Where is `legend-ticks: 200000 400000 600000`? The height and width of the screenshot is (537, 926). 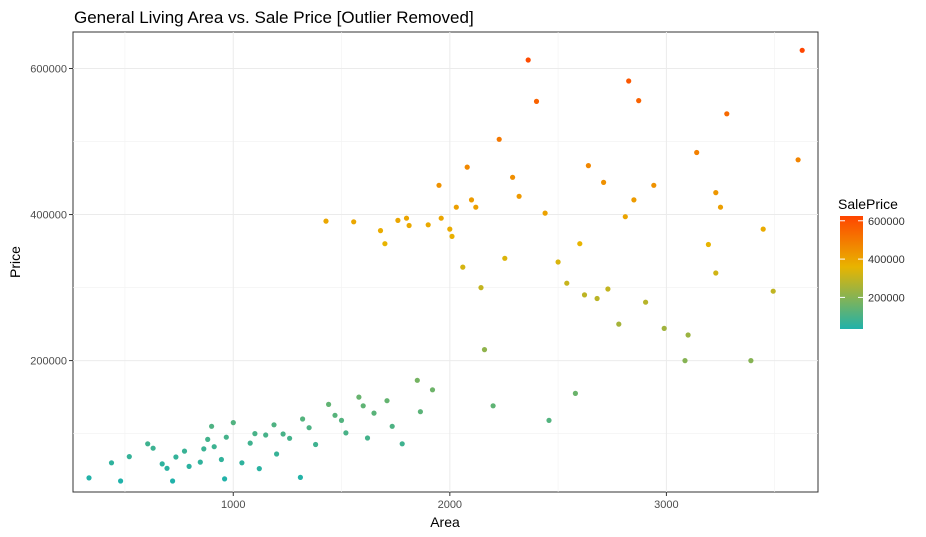 legend-ticks: 200000 400000 600000 is located at coordinates (872, 260).